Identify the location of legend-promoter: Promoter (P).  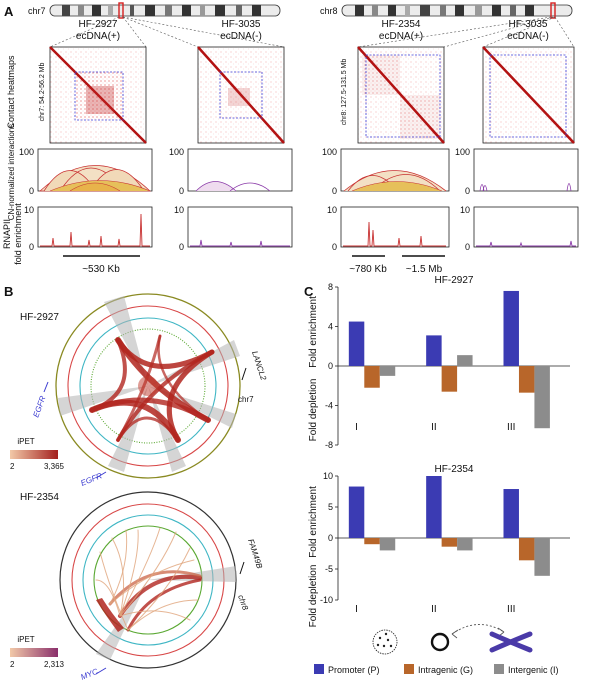
(347, 669).